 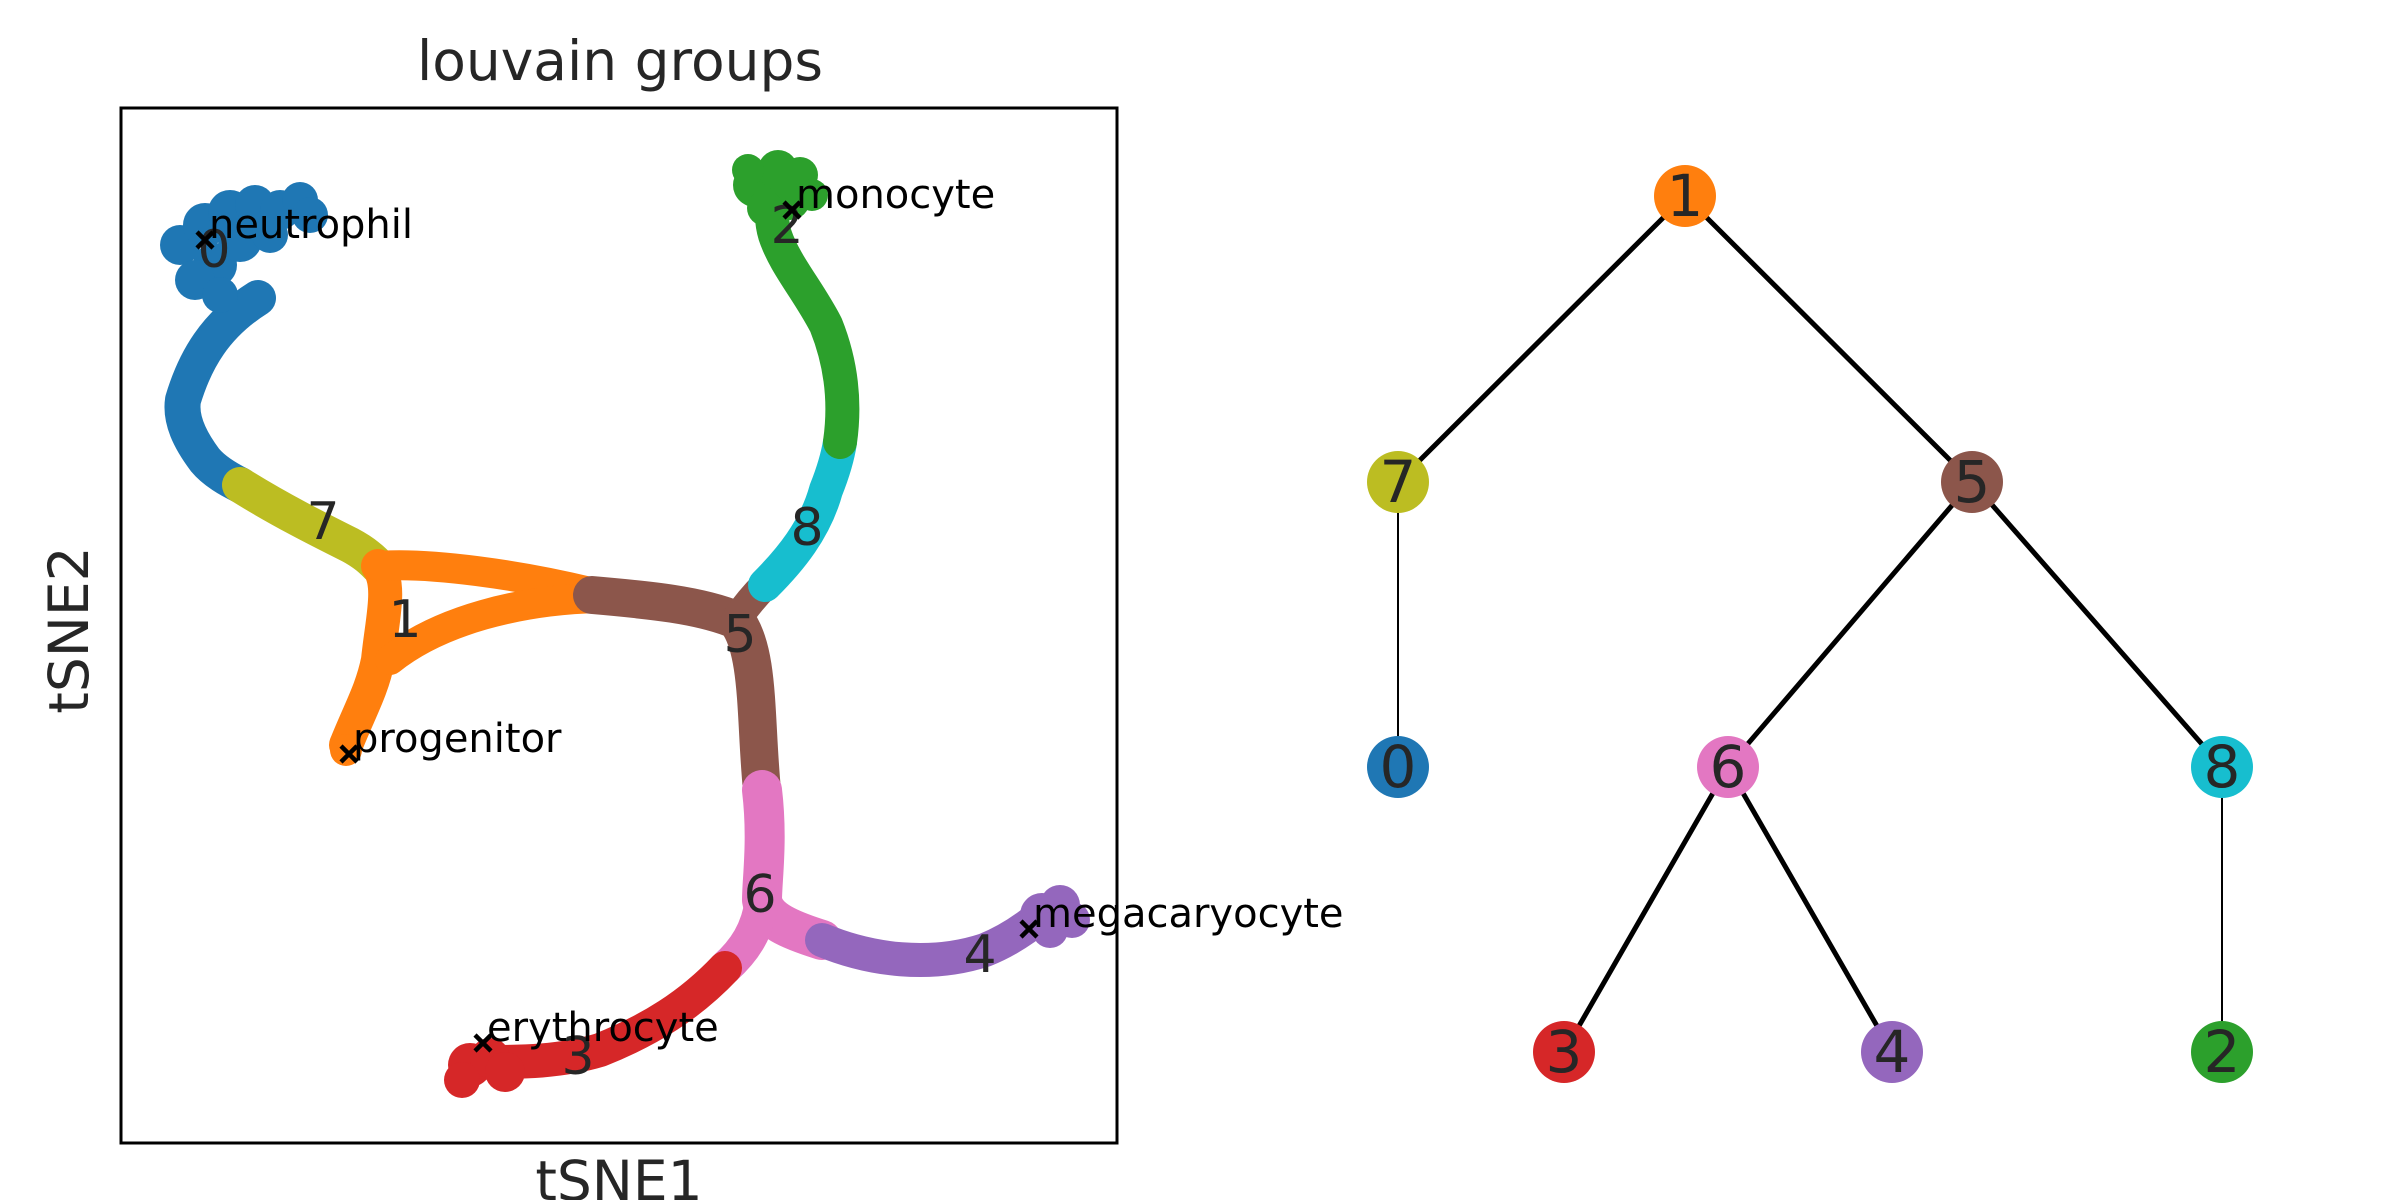 What do you see at coordinates (895, 195) in the screenshot?
I see `root-label-monocyte: monocyte` at bounding box center [895, 195].